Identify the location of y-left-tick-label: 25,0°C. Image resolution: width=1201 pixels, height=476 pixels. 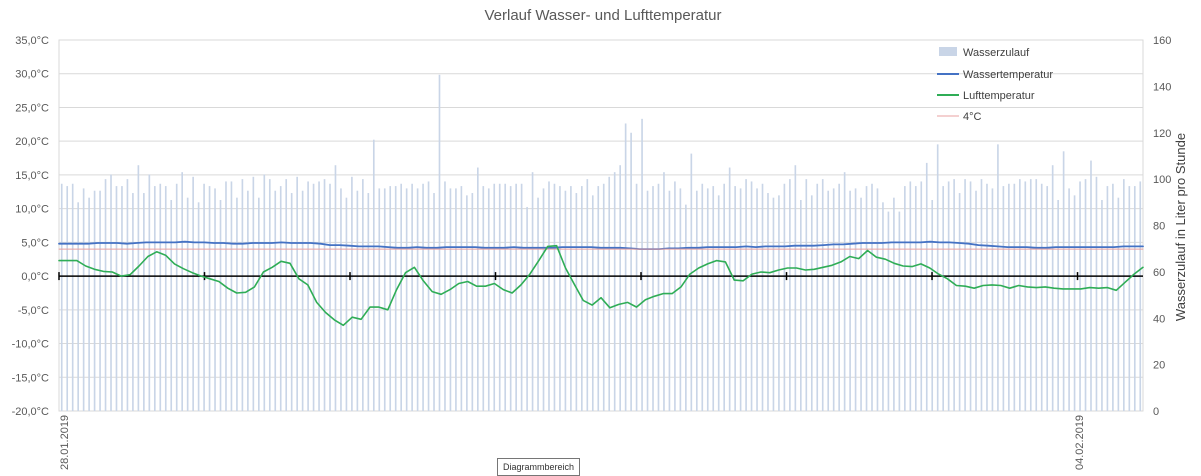
(32, 108).